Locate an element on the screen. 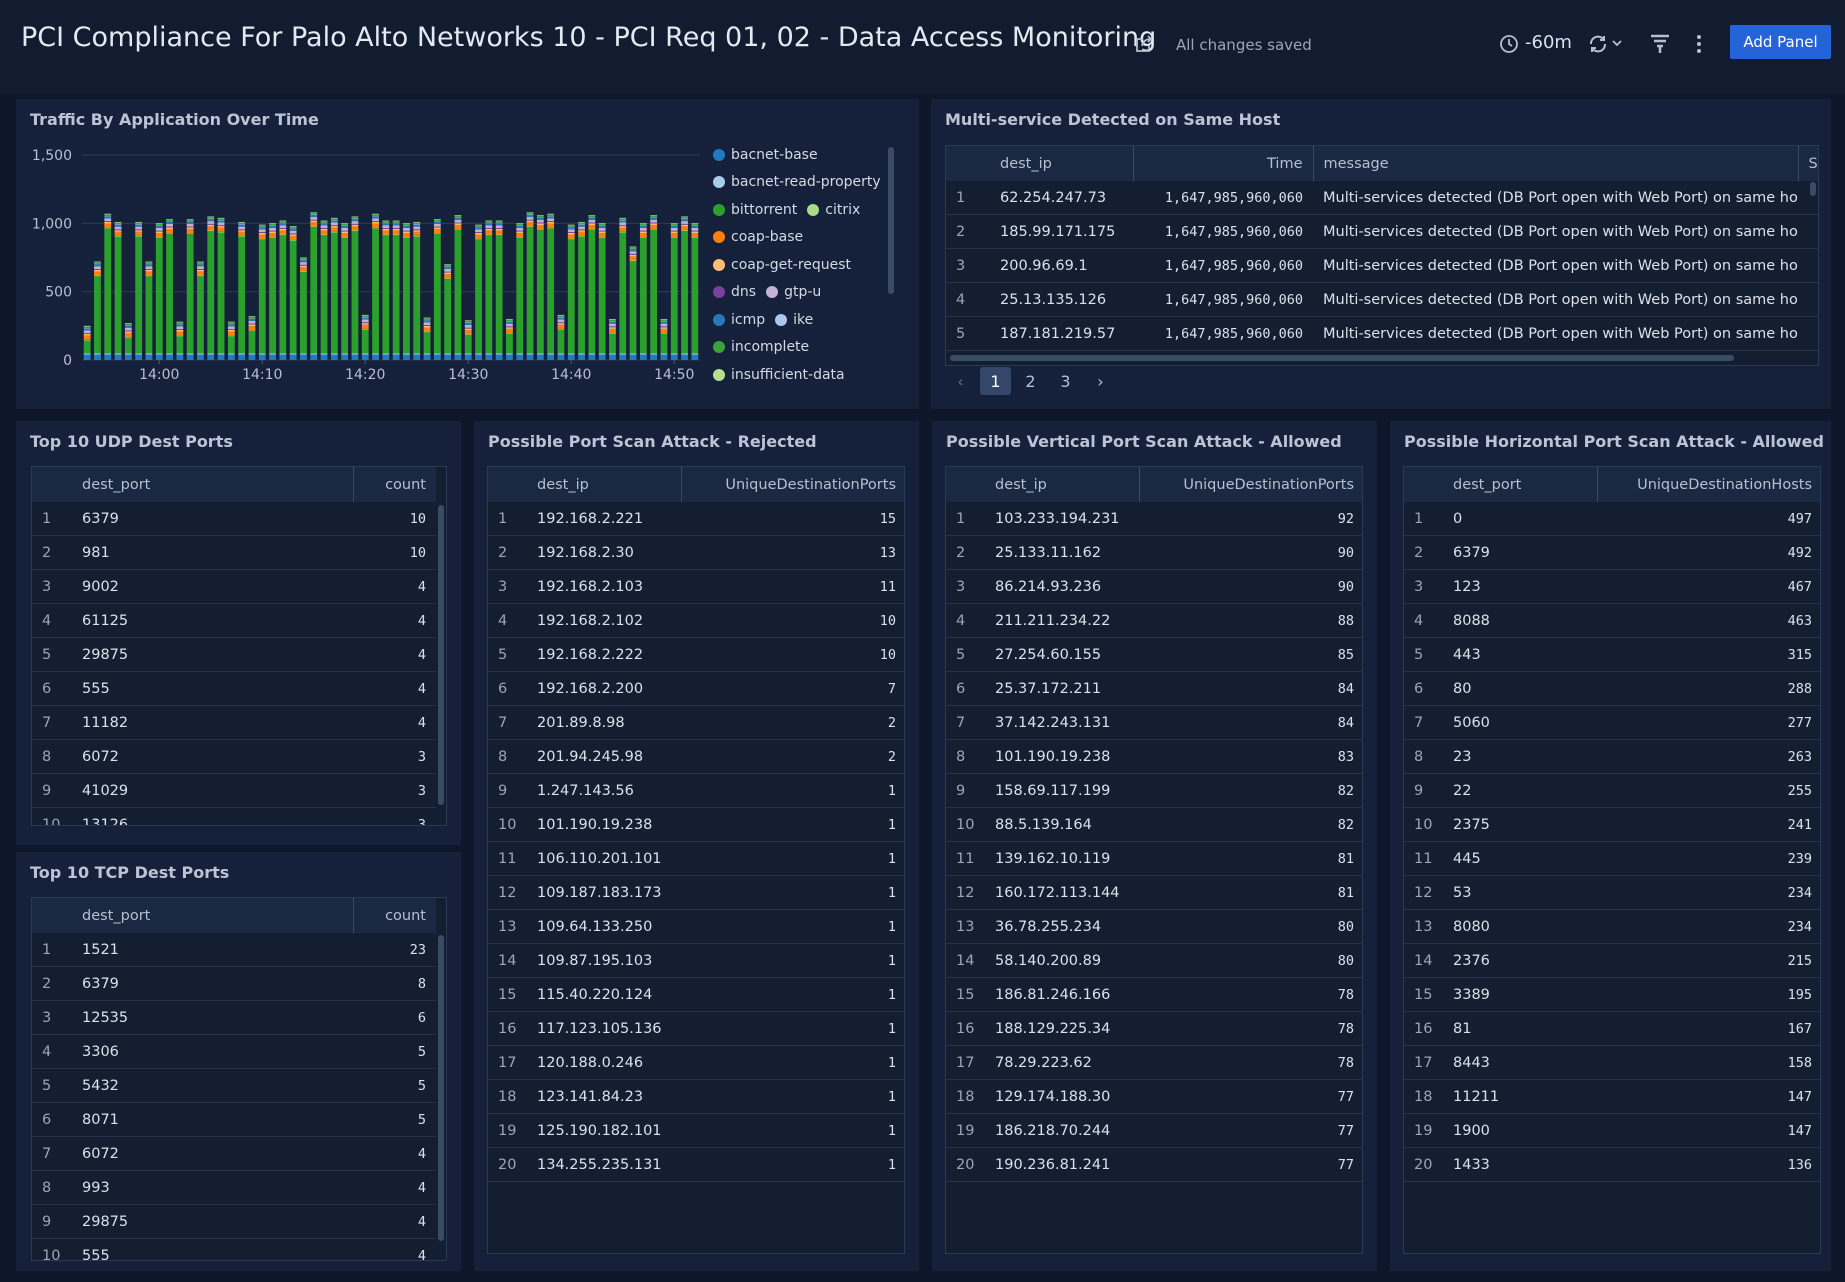 Image resolution: width=1845 pixels, height=1282 pixels. column-header: S is located at coordinates (1807, 163).